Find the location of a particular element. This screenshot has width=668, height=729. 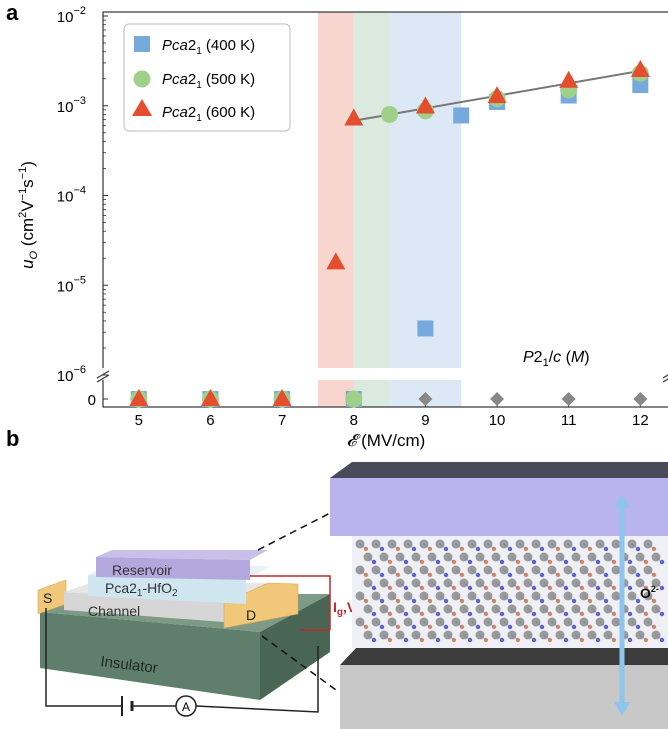

legend-box is located at coordinates (207, 77).